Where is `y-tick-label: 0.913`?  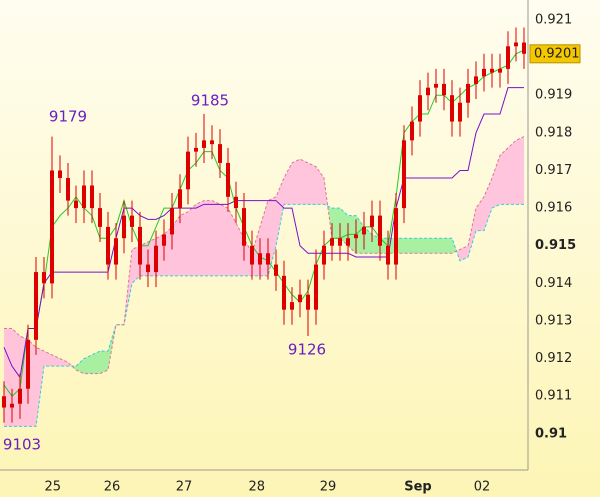 y-tick-label: 0.913 is located at coordinates (553, 320).